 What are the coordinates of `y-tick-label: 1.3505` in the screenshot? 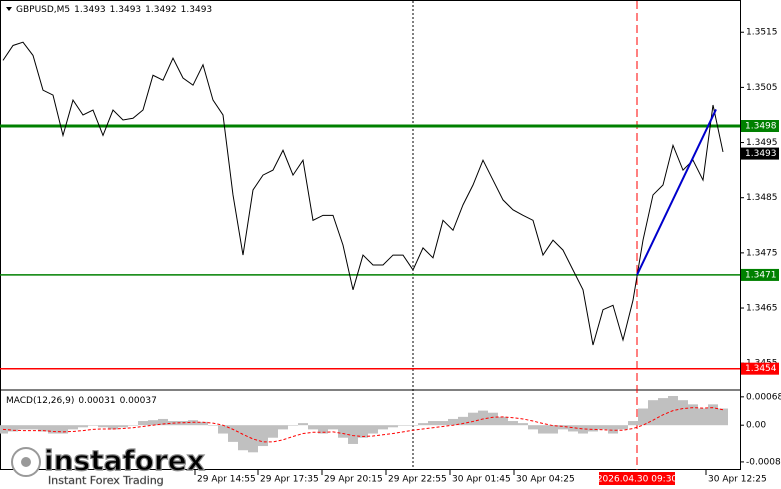 It's located at (762, 88).